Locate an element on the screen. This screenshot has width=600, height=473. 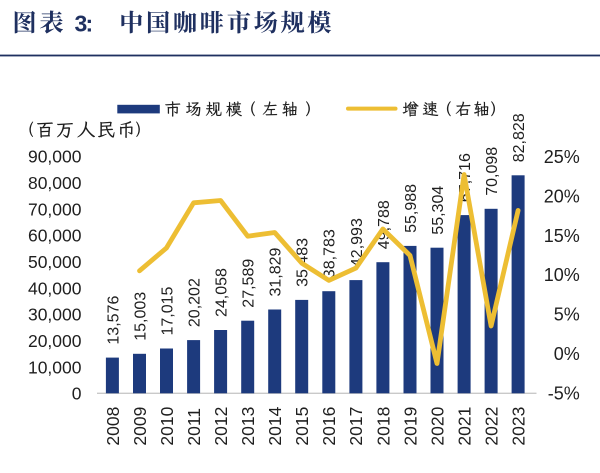
svg-text: 31,829 is located at coordinates (276, 271).